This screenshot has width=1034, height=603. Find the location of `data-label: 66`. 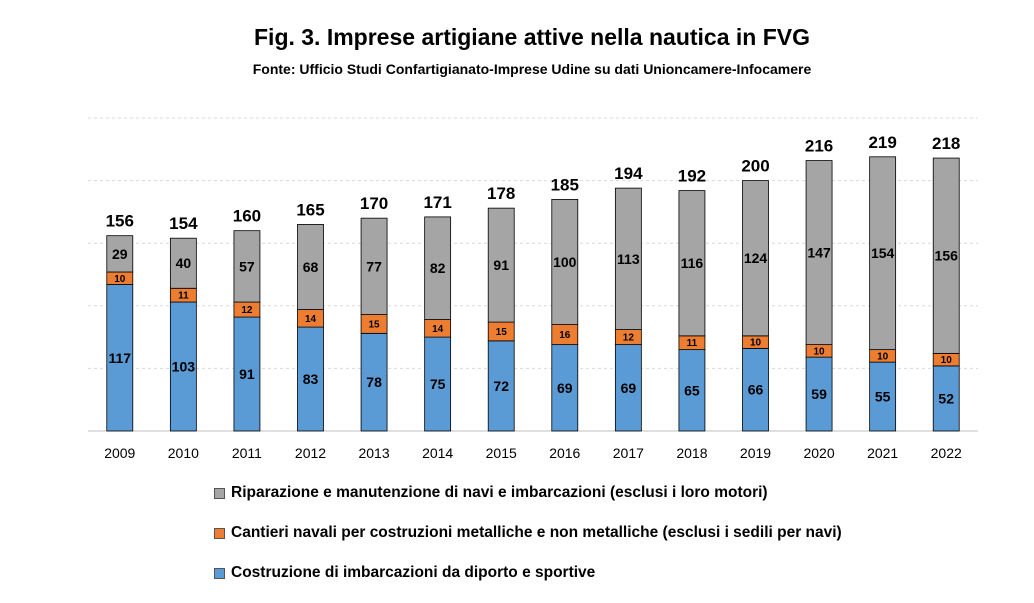

data-label: 66 is located at coordinates (756, 390).